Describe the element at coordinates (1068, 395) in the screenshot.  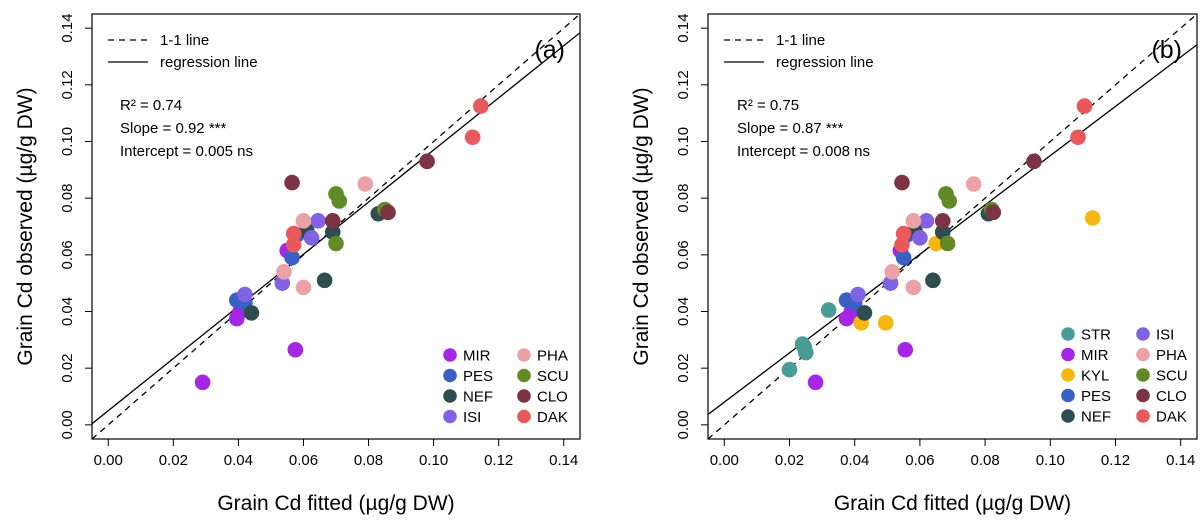
I see `legend-marker-pes` at that location.